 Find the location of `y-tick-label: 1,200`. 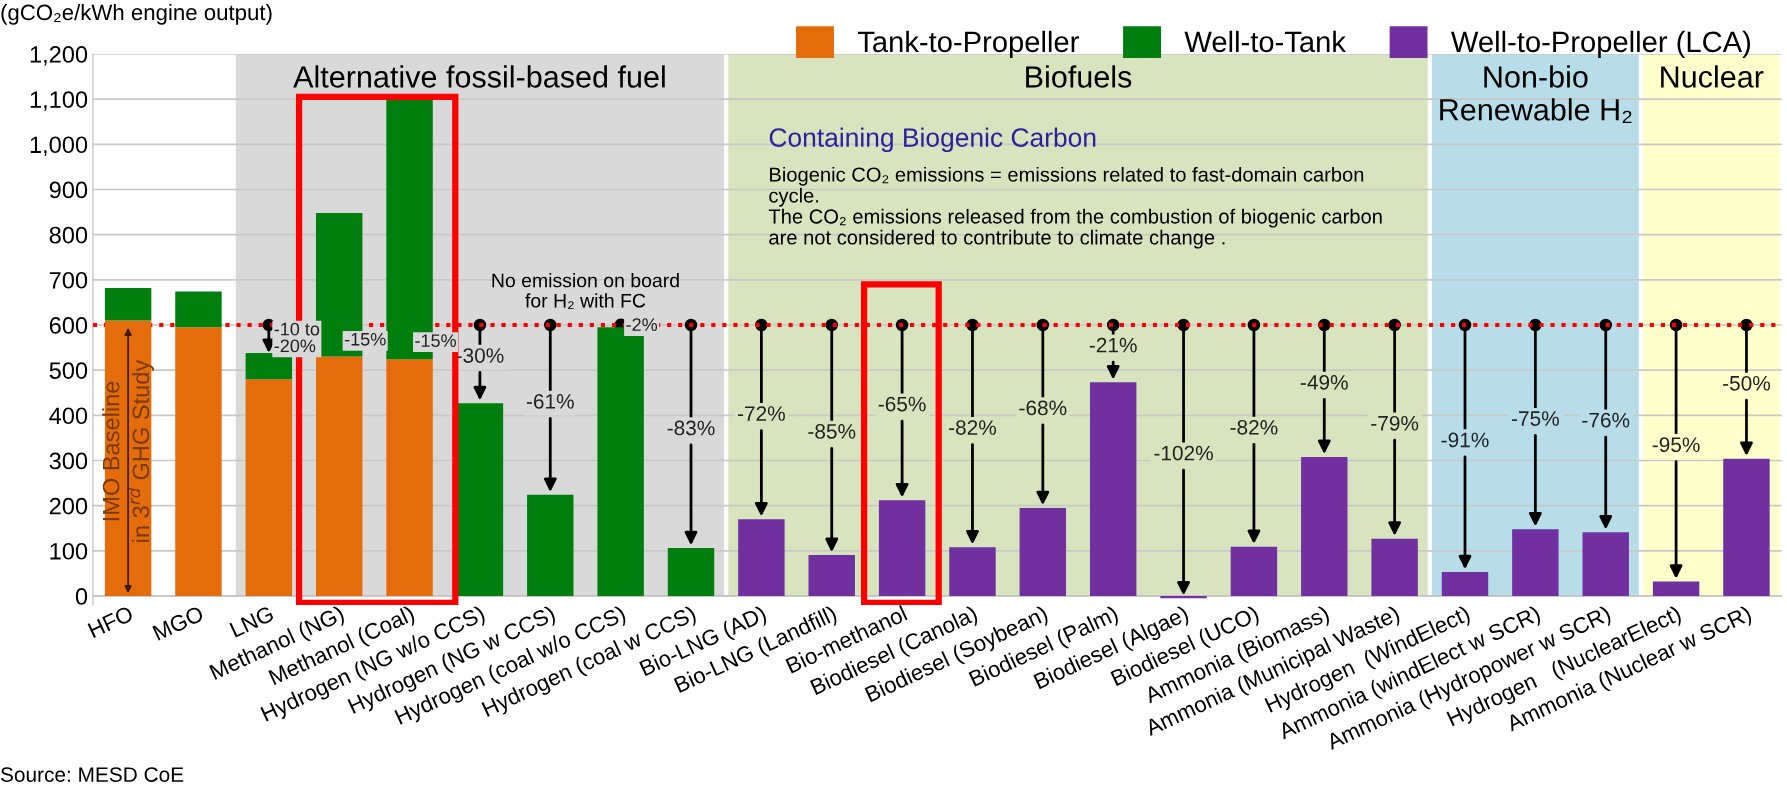

y-tick-label: 1,200 is located at coordinates (59, 56).